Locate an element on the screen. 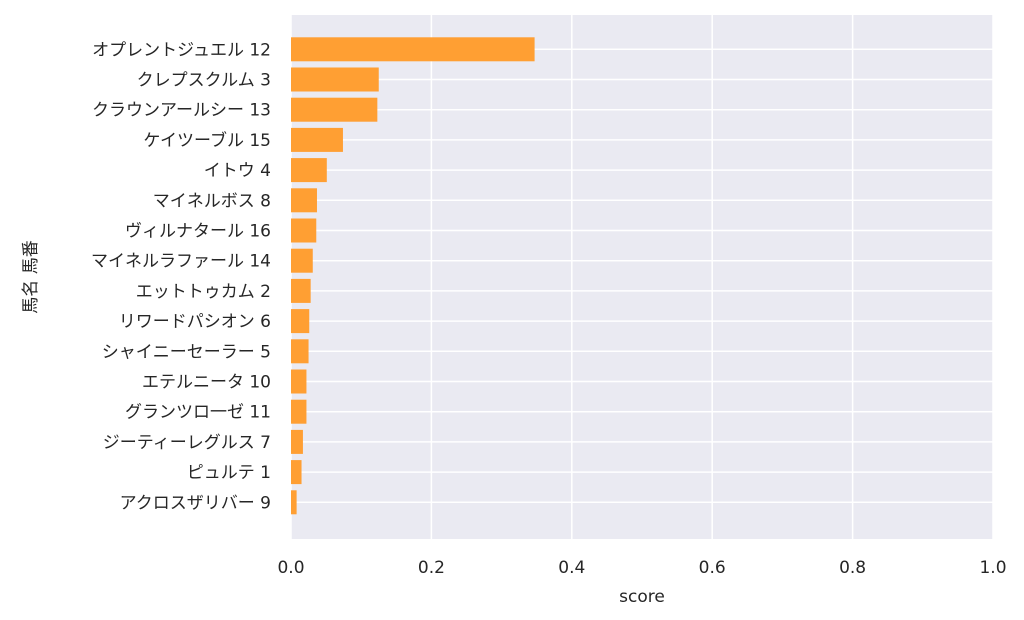 This screenshot has width=1024, height=620. x-tick-label: 0.2 is located at coordinates (431, 568).